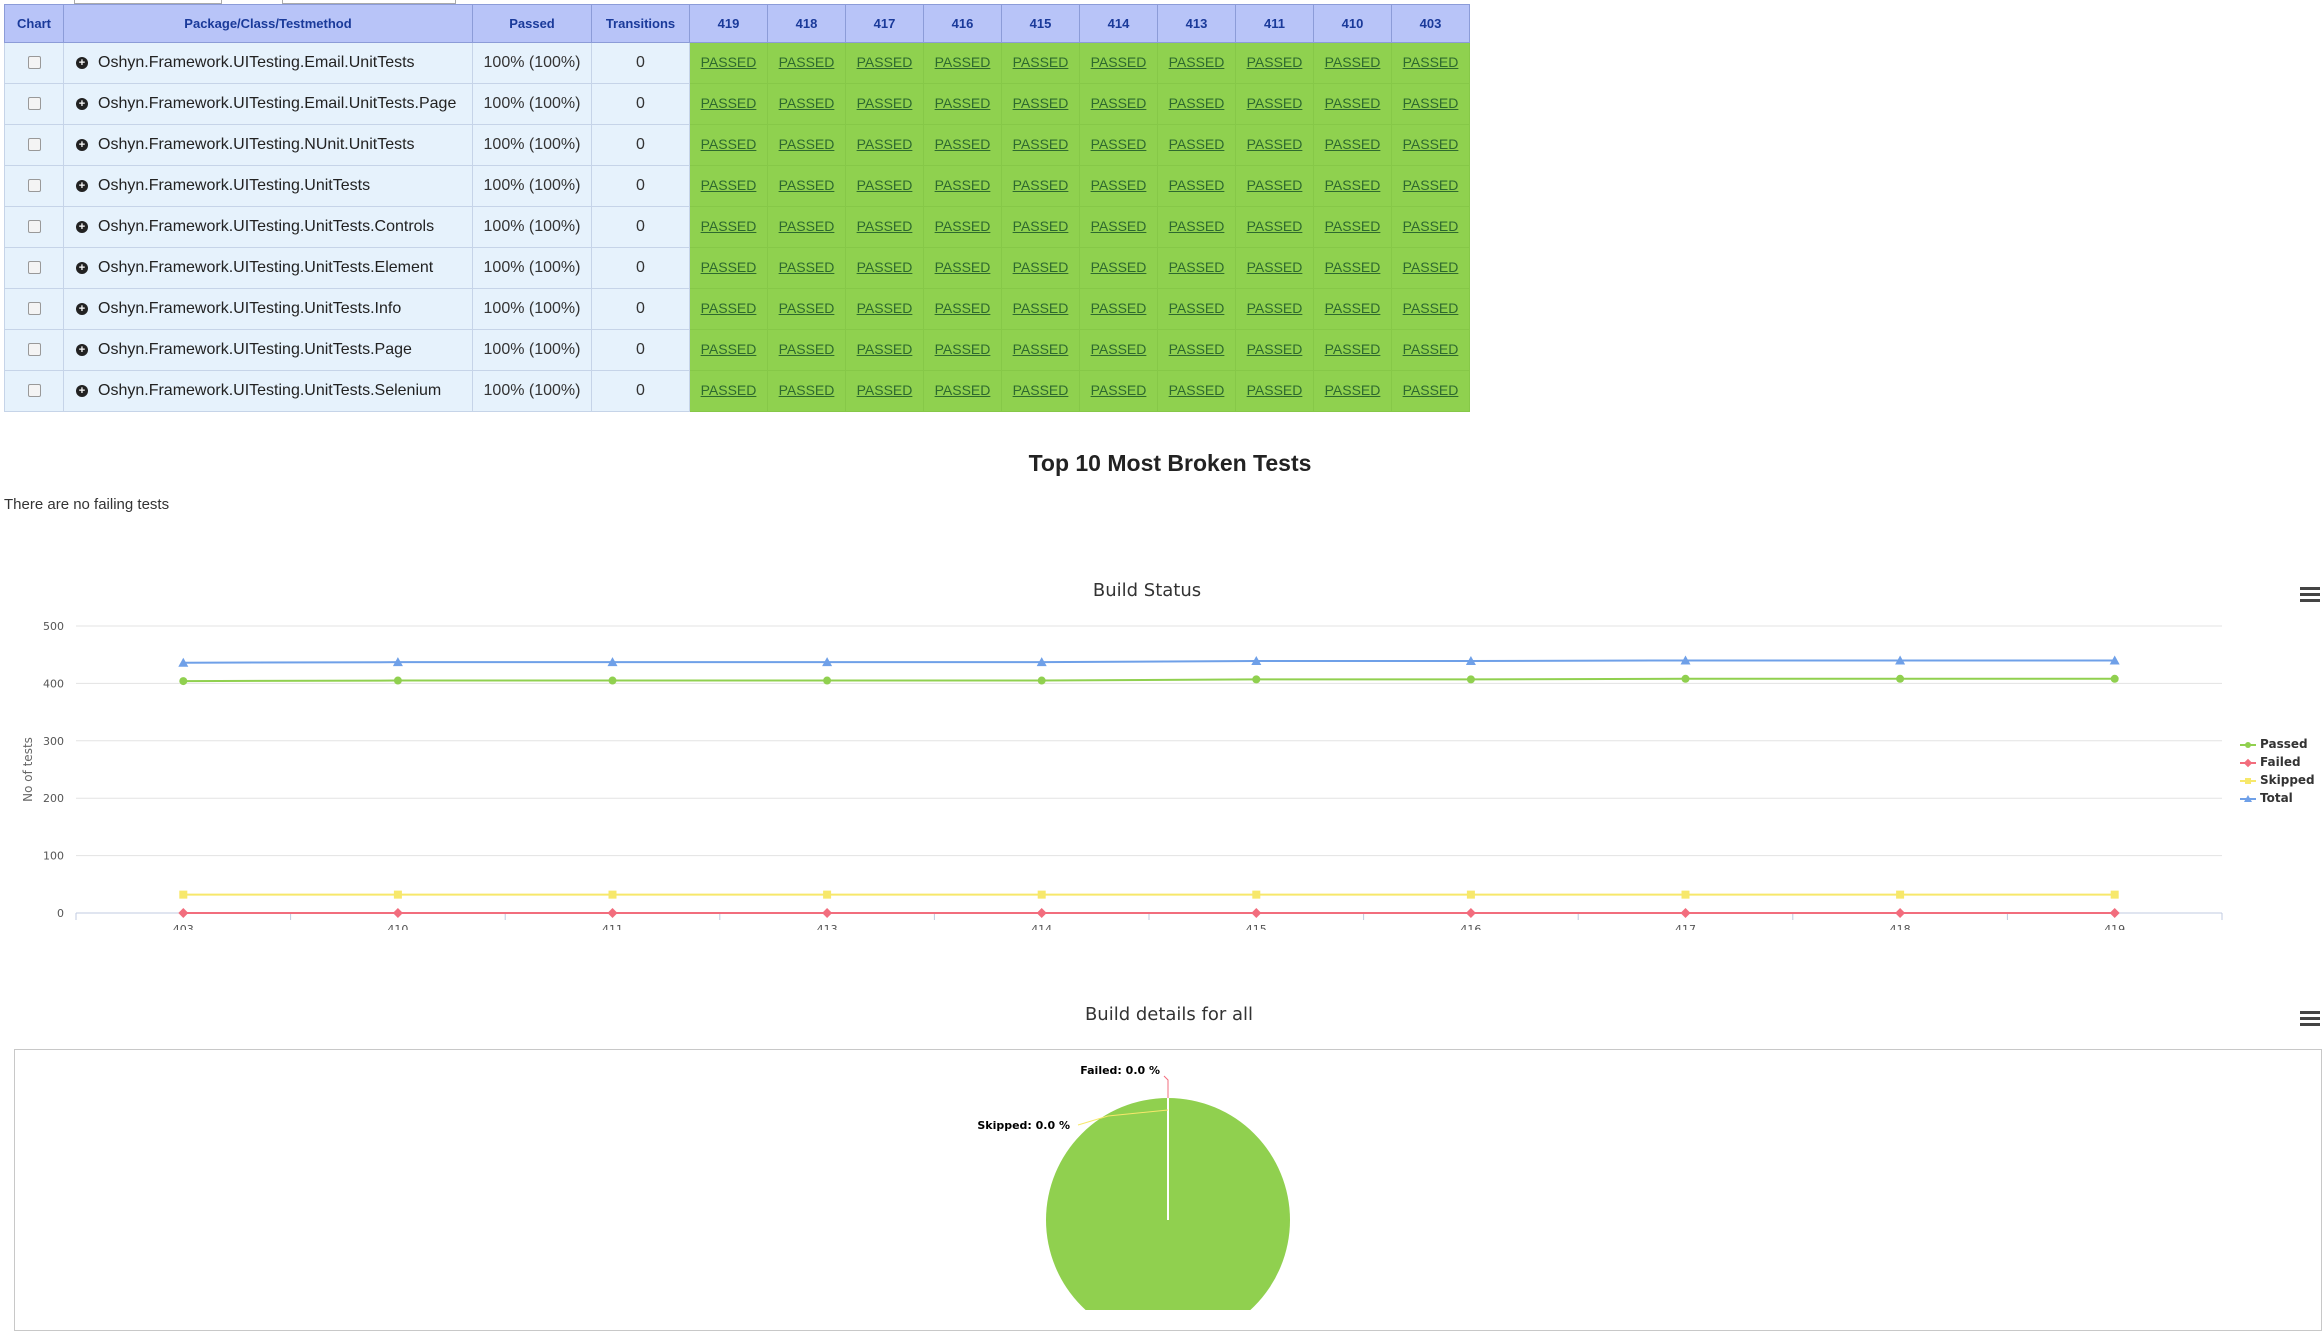 The image size is (2324, 1331). What do you see at coordinates (2277, 798) in the screenshot?
I see `legend-item-total: Total` at bounding box center [2277, 798].